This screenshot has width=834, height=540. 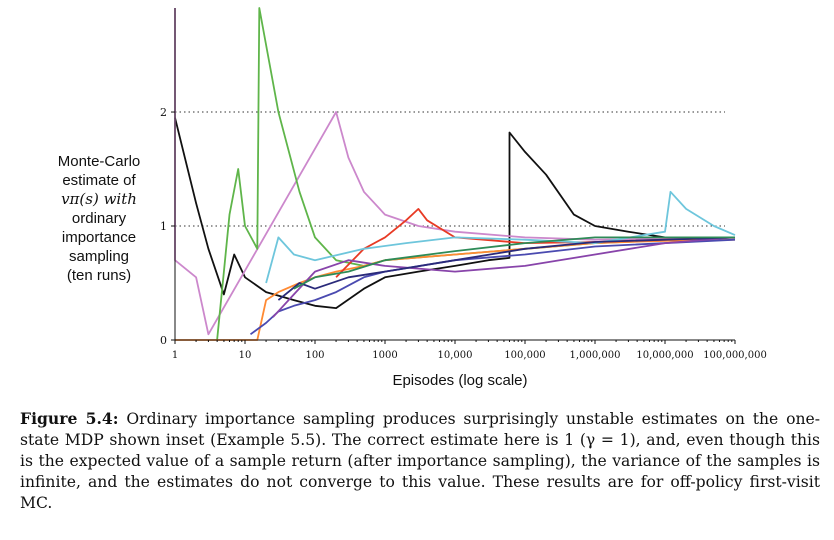 What do you see at coordinates (245, 355) in the screenshot?
I see `x-tick-label: 10` at bounding box center [245, 355].